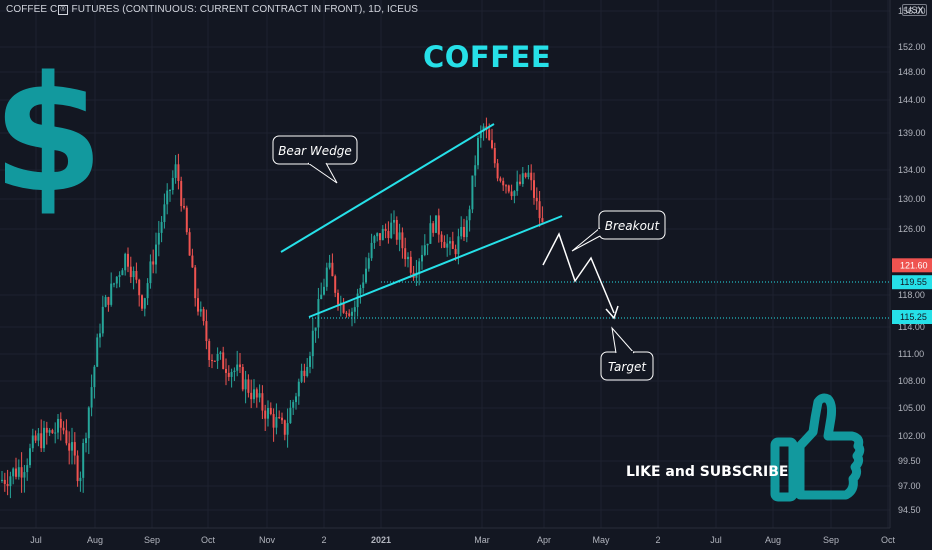 This screenshot has width=932, height=550. Describe the element at coordinates (32, 9) in the screenshot. I see `symbol-name-part1: COFFEE C` at that location.